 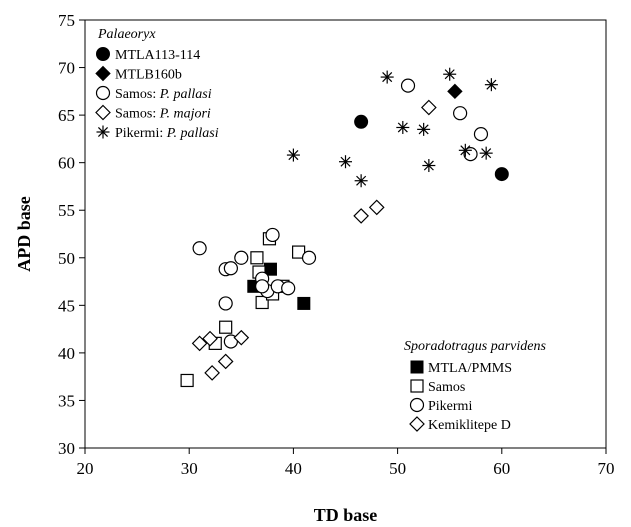 What do you see at coordinates (450, 406) in the screenshot?
I see `legend-entry-label: Pikermi` at bounding box center [450, 406].